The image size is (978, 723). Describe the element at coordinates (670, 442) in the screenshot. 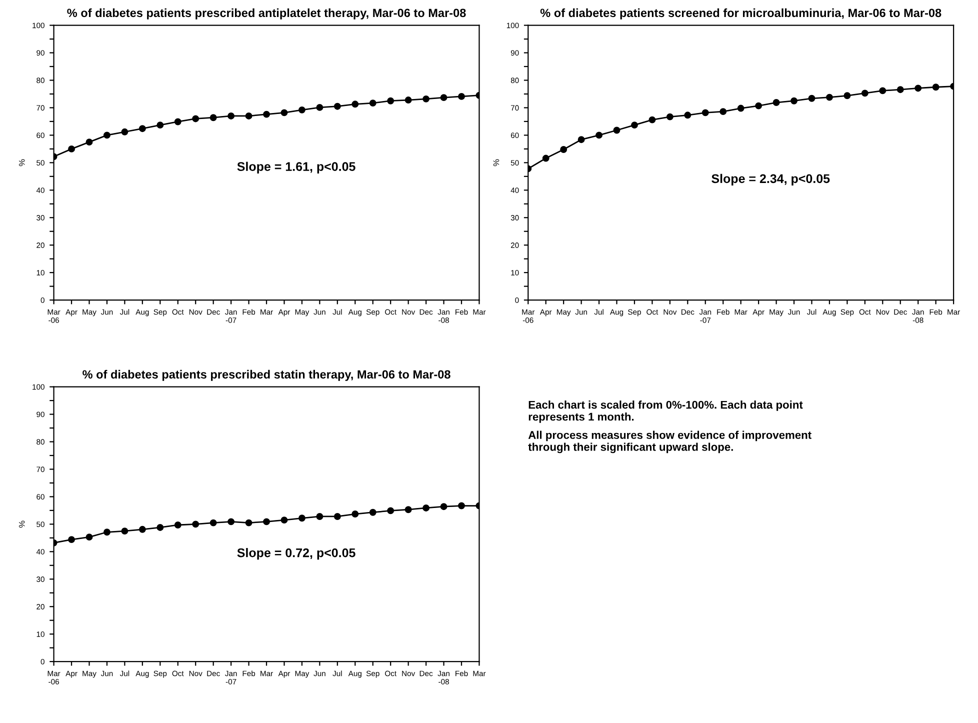

I see `text: All process measures show evidence of improvement through their significant upward slope.` at that location.